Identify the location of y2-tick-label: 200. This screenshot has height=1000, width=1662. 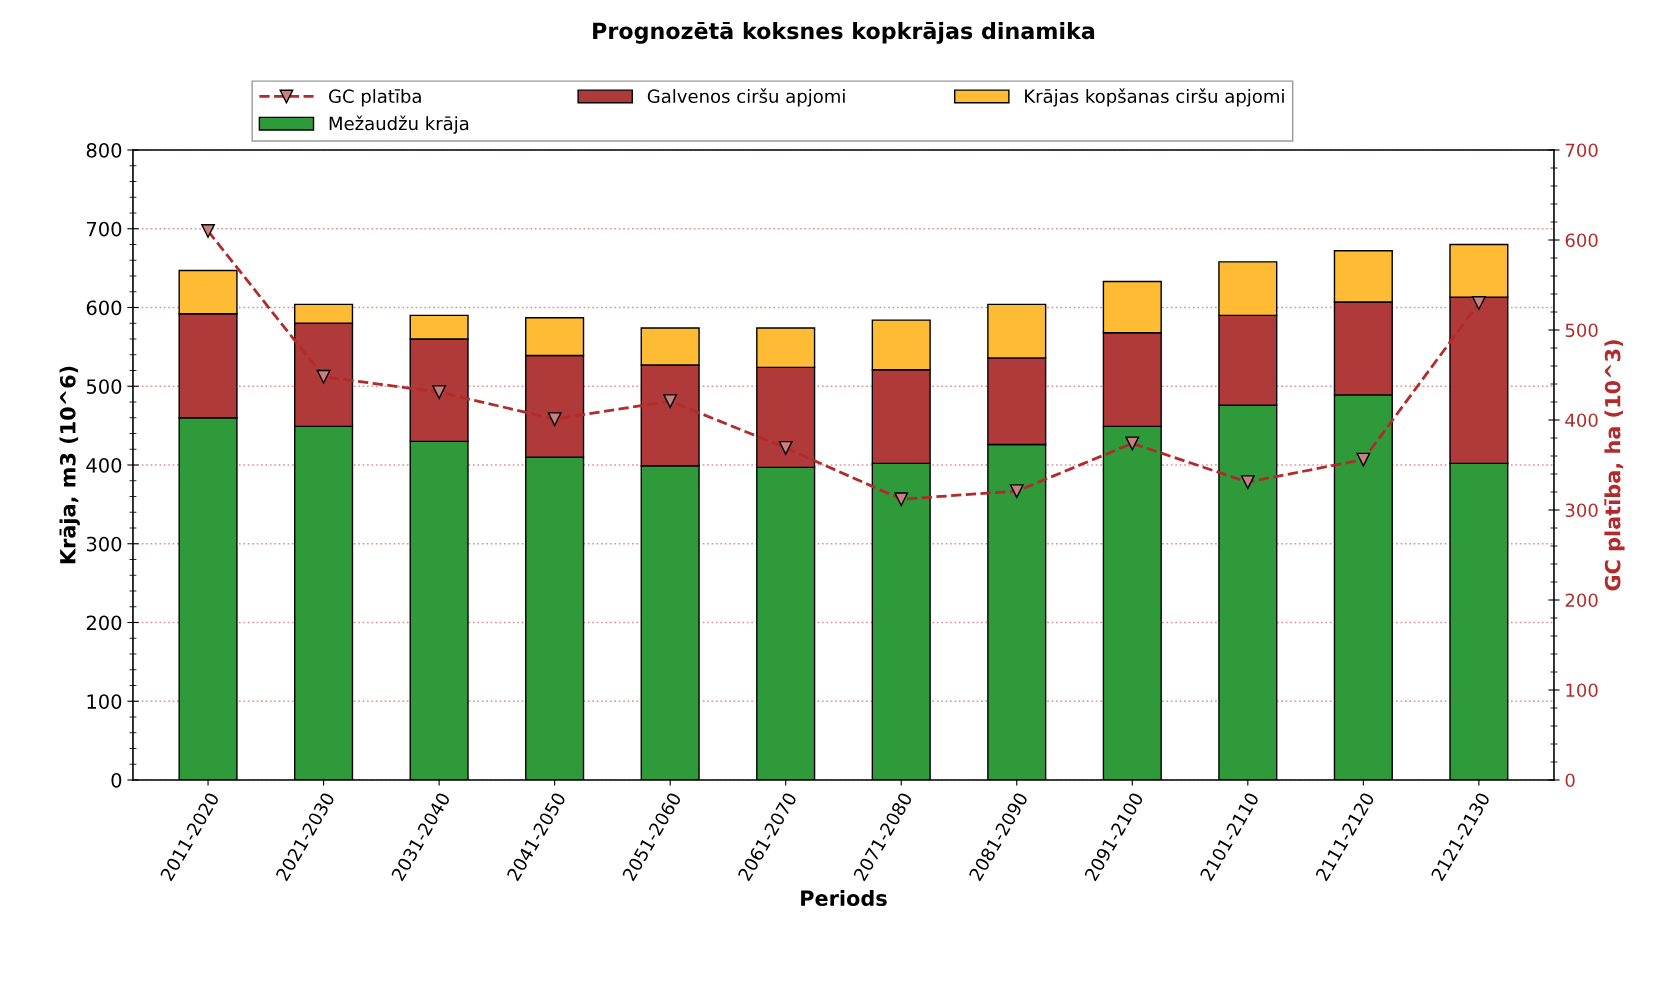
(1581, 600).